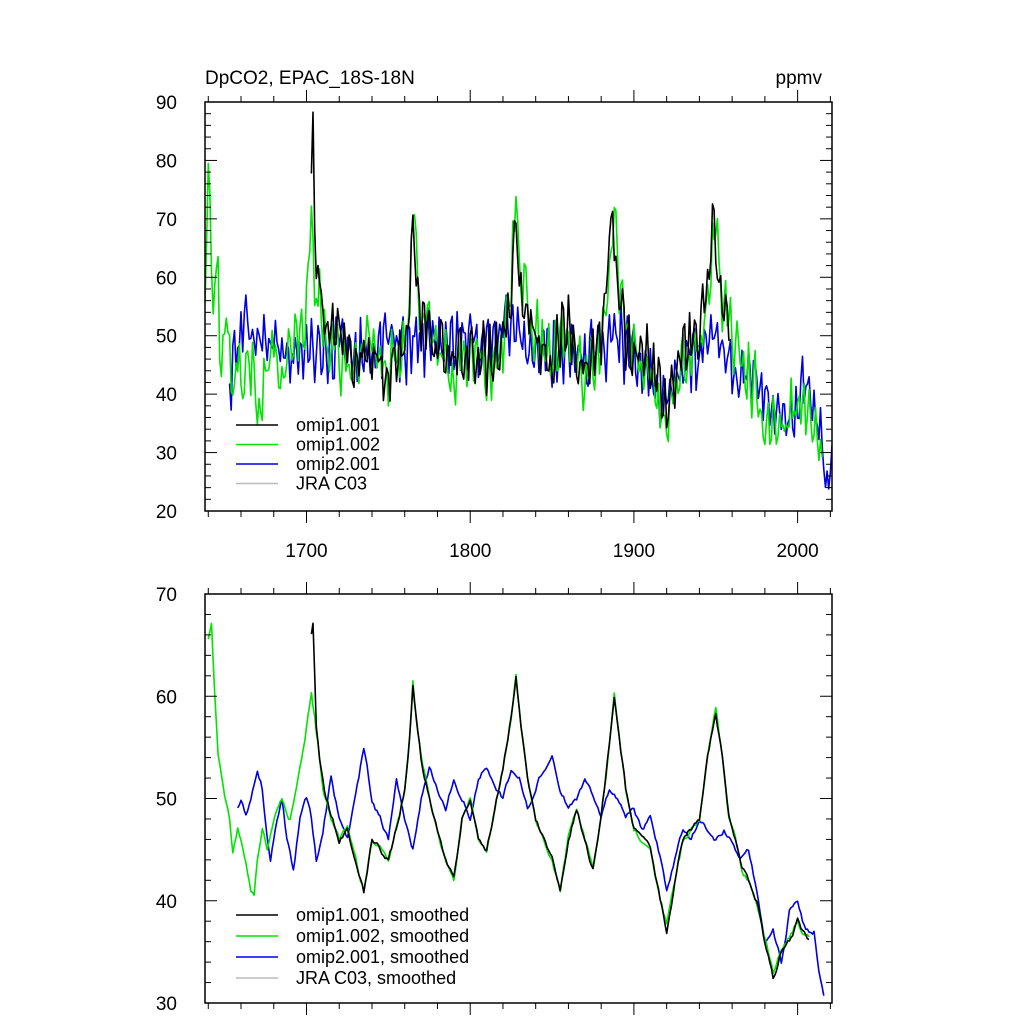 This screenshot has height=1024, width=1024. I want to click on x-tick-label: 1800, so click(470, 551).